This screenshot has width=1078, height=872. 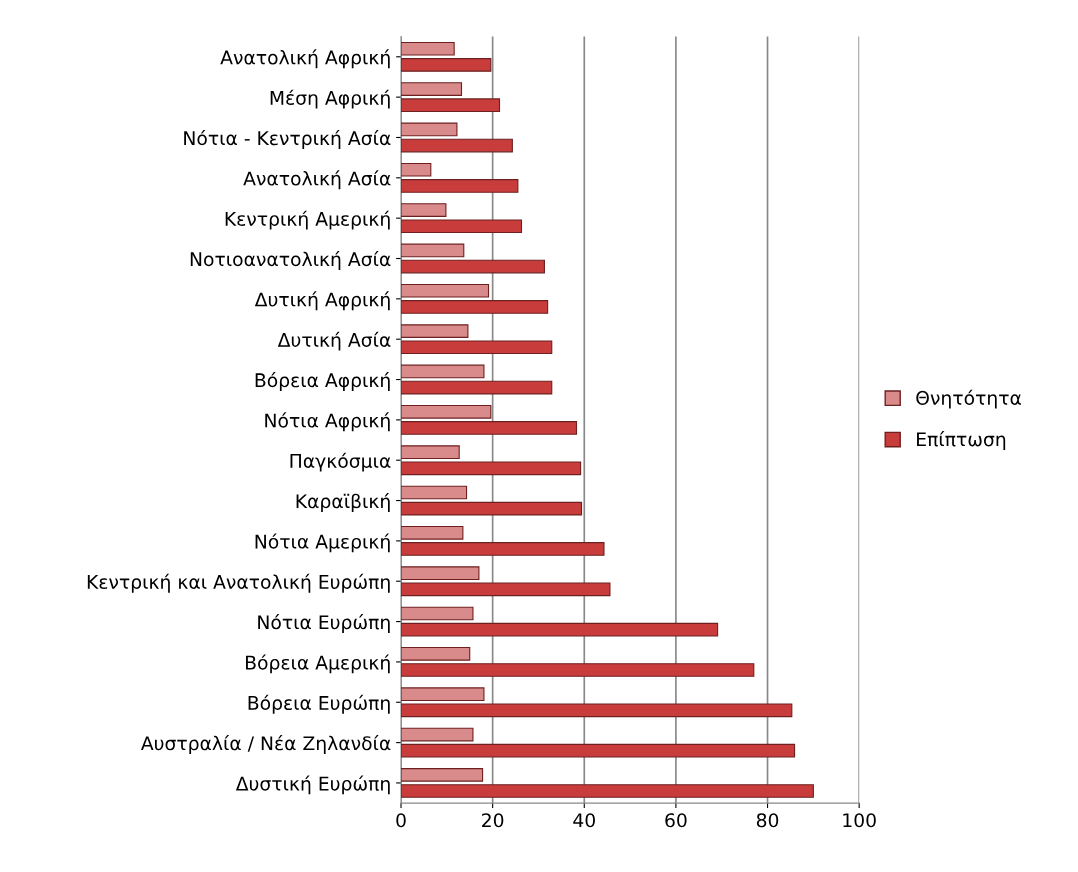 What do you see at coordinates (312, 785) in the screenshot?
I see `y-tick-label: Δυστική Ευρώπη` at bounding box center [312, 785].